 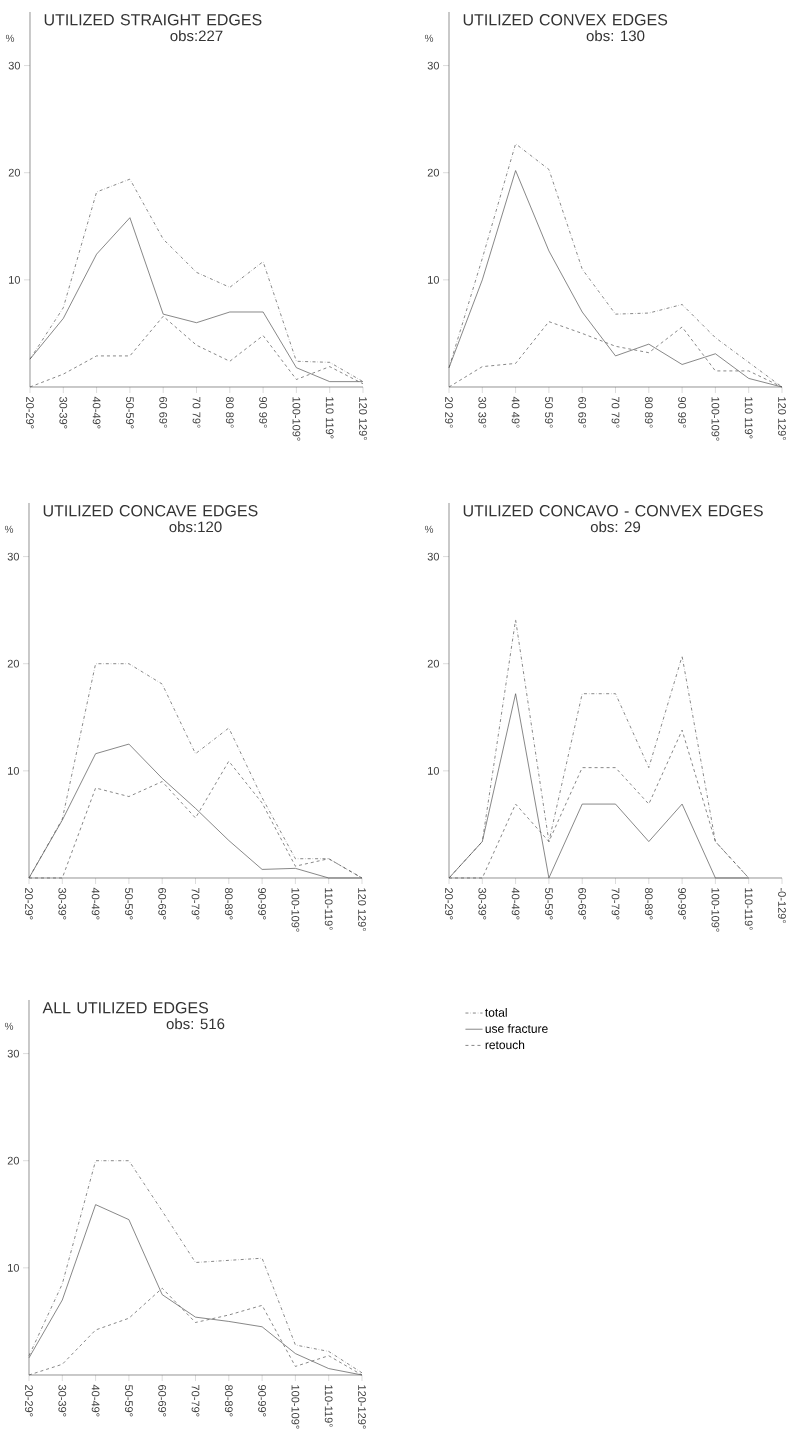 What do you see at coordinates (449, 412) in the screenshot?
I see `x-tick-label: 20 29°` at bounding box center [449, 412].